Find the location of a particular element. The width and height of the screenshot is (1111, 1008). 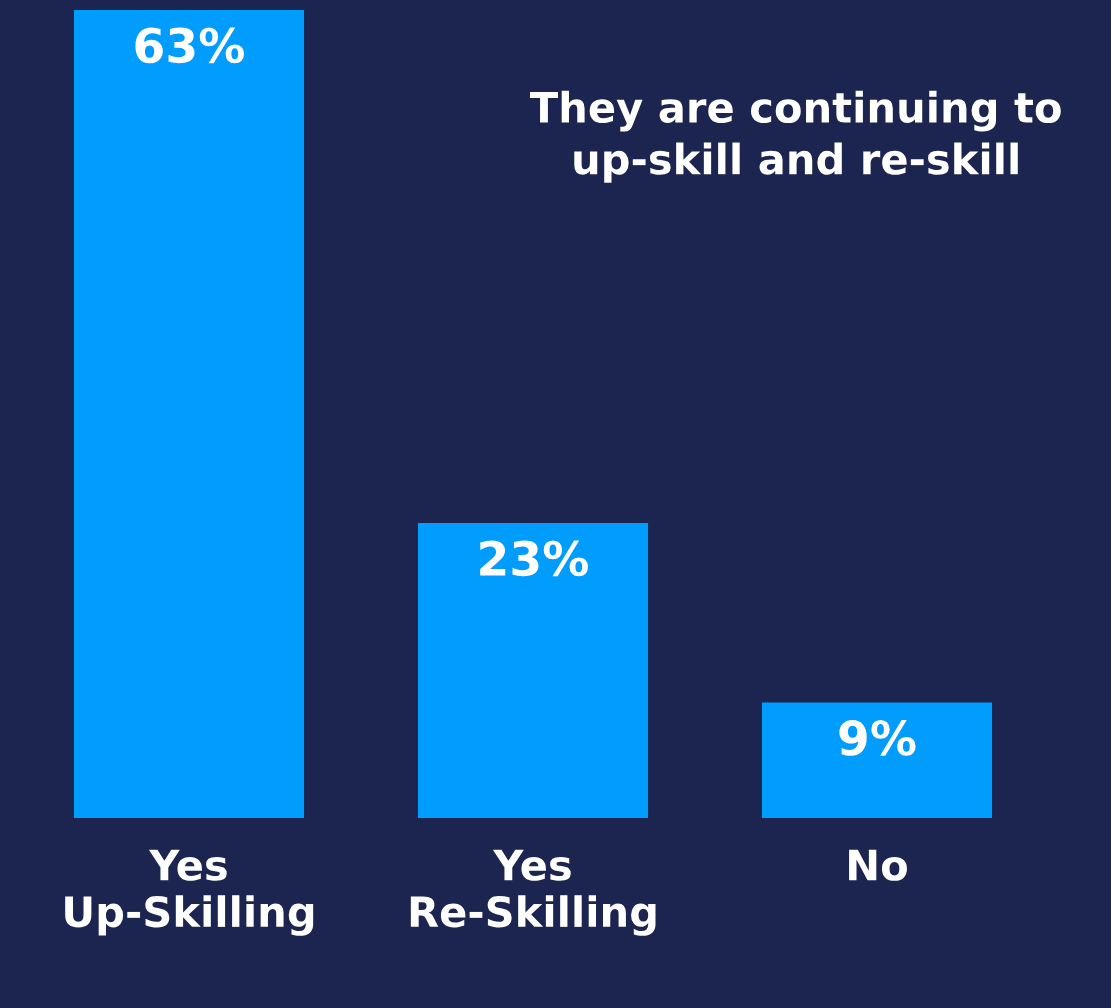

x-tick-label: Yes Re-Skilling is located at coordinates (533, 892).